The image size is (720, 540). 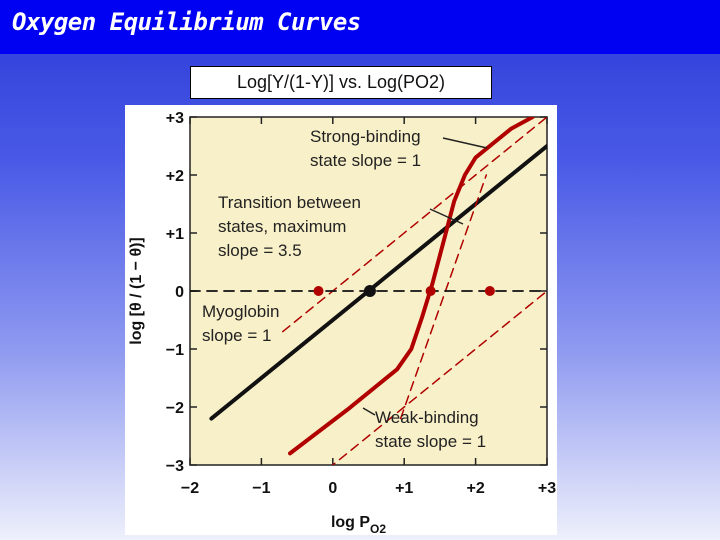 What do you see at coordinates (190, 488) in the screenshot?
I see `x-tick-label: −2` at bounding box center [190, 488].